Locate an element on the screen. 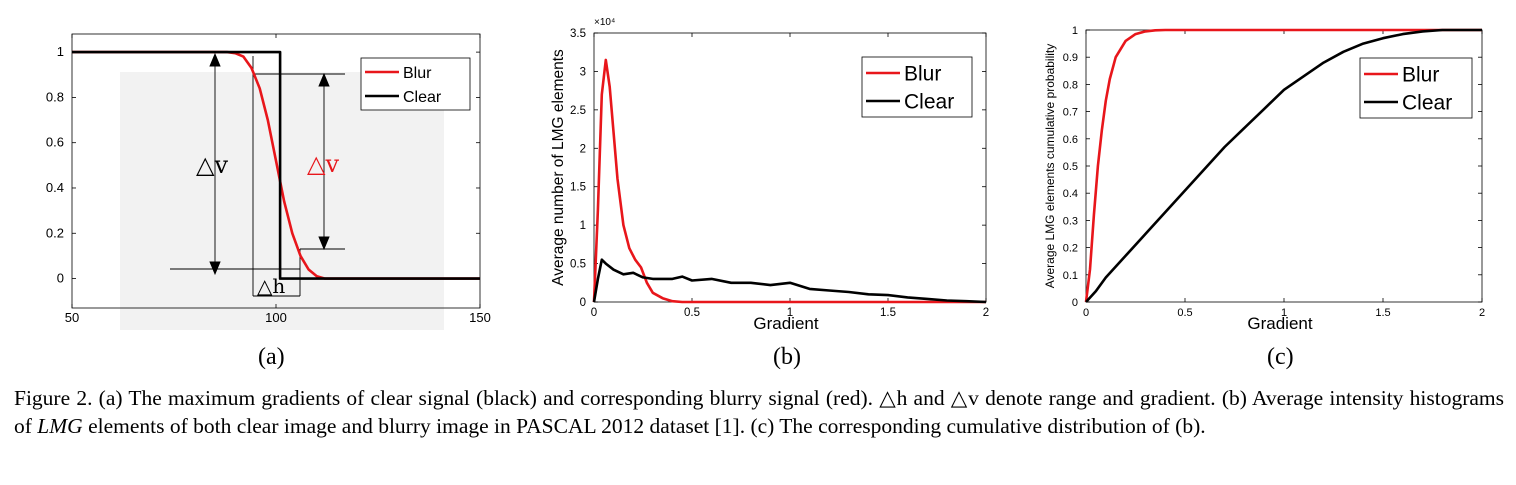 The width and height of the screenshot is (1516, 485). y-tick-label-c: 0.1 is located at coordinates (1070, 276).